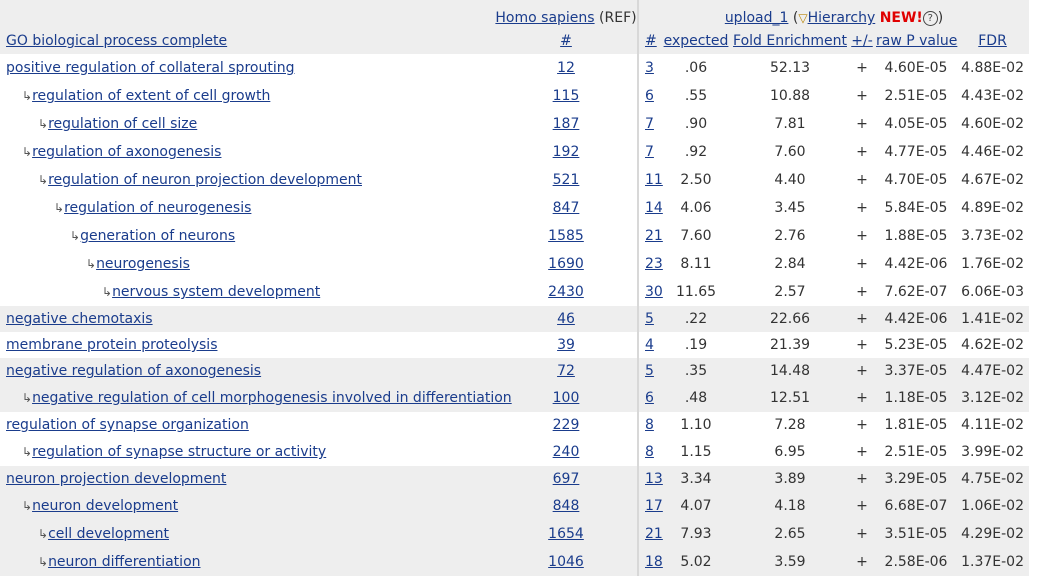 The width and height of the screenshot is (1041, 576). Describe the element at coordinates (566, 41) in the screenshot. I see `sort-ref-count-link: #` at that location.